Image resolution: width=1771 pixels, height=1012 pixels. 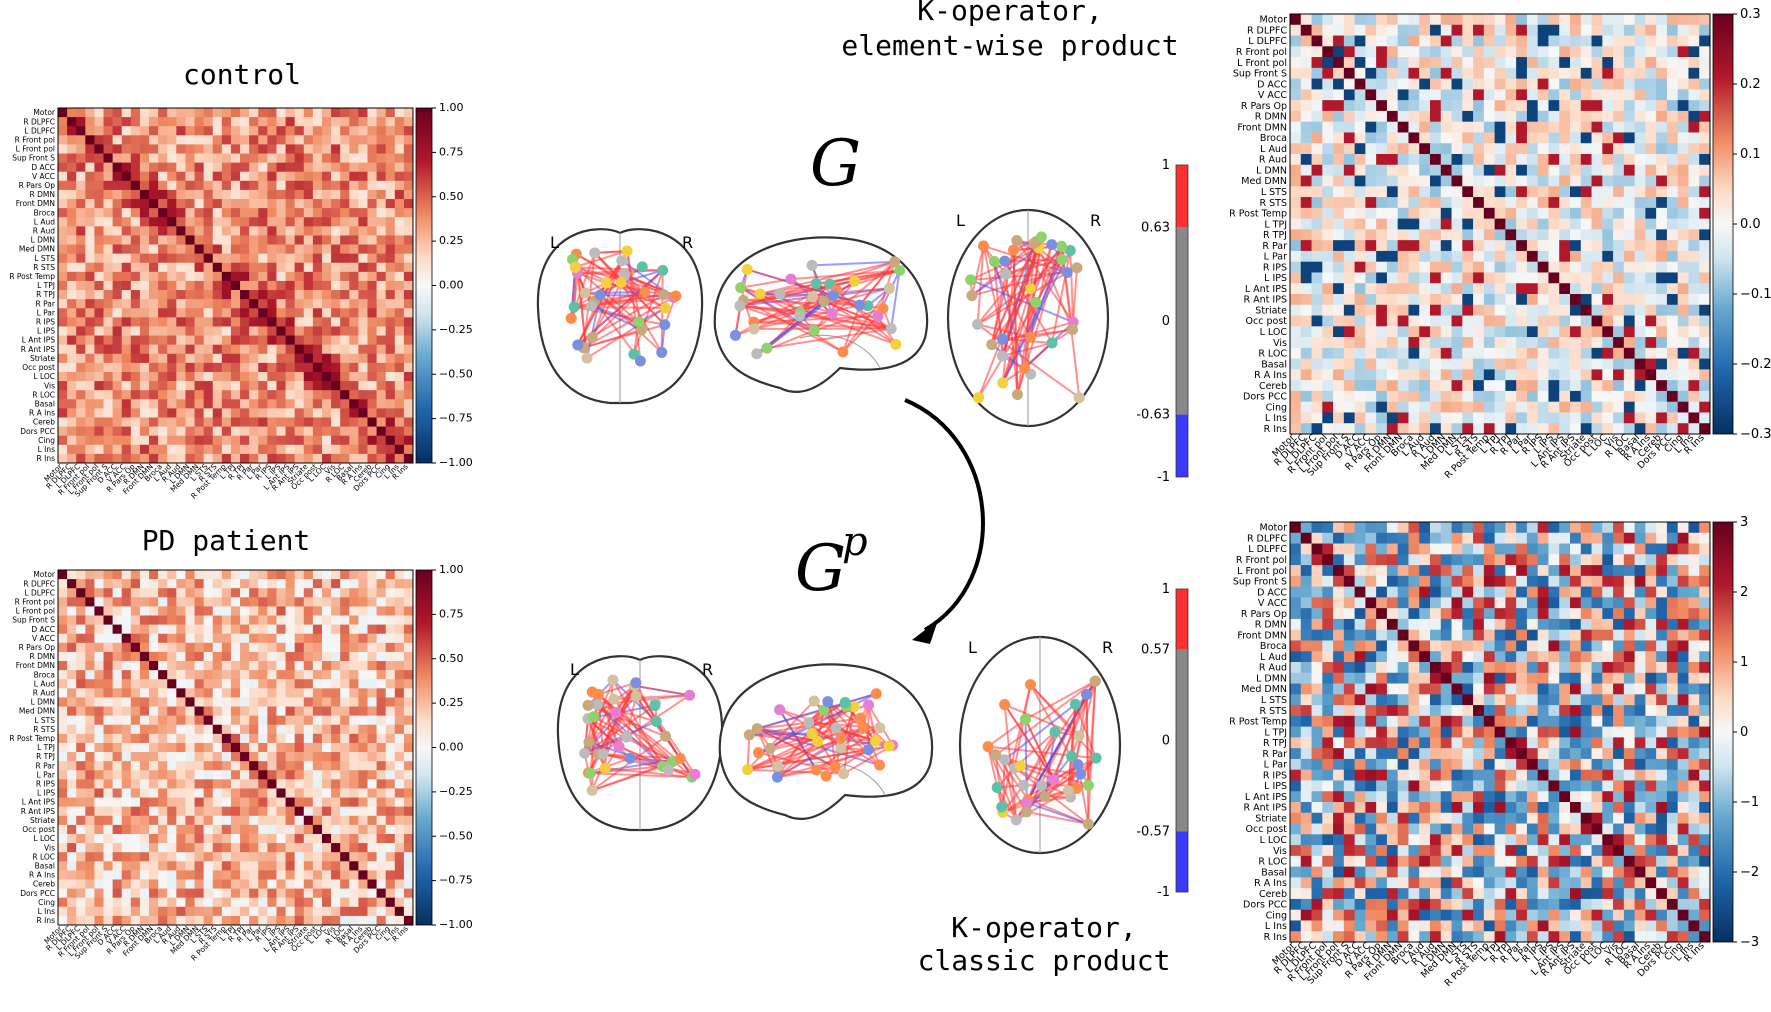 I want to click on colorbar-tick-label: 1.00, so click(x=451, y=569).